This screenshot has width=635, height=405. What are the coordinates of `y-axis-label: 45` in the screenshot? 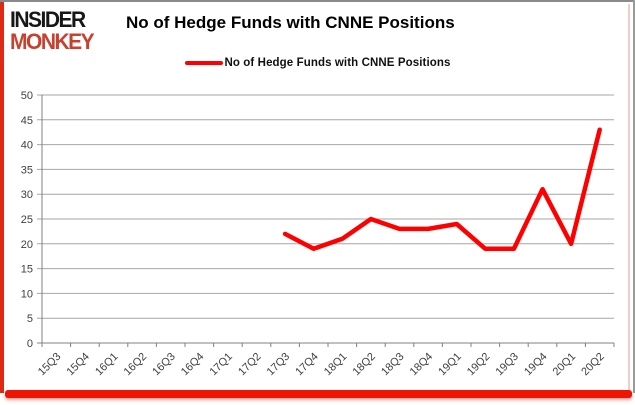 It's located at (27, 121).